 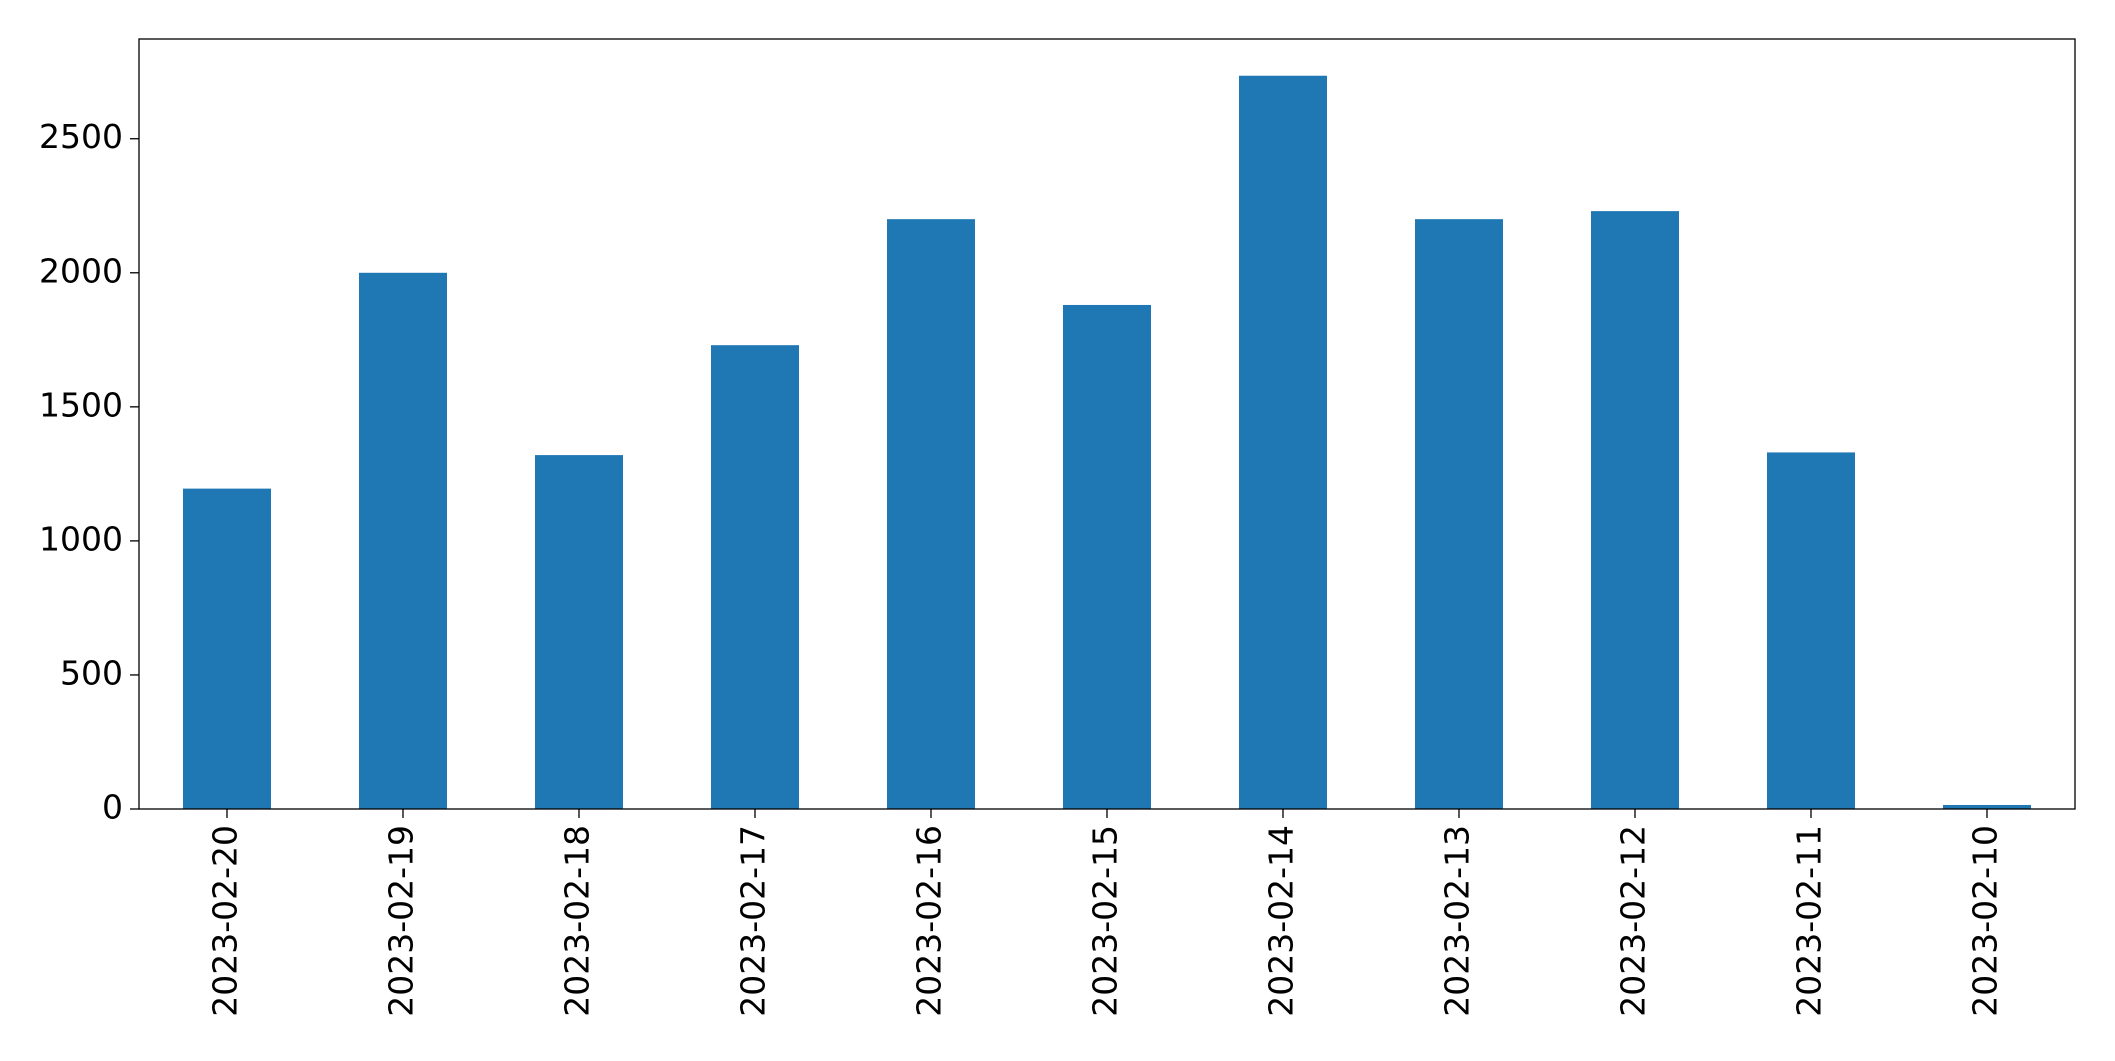 What do you see at coordinates (1985, 921) in the screenshot?
I see `x-tick-label: 2023-02-10` at bounding box center [1985, 921].